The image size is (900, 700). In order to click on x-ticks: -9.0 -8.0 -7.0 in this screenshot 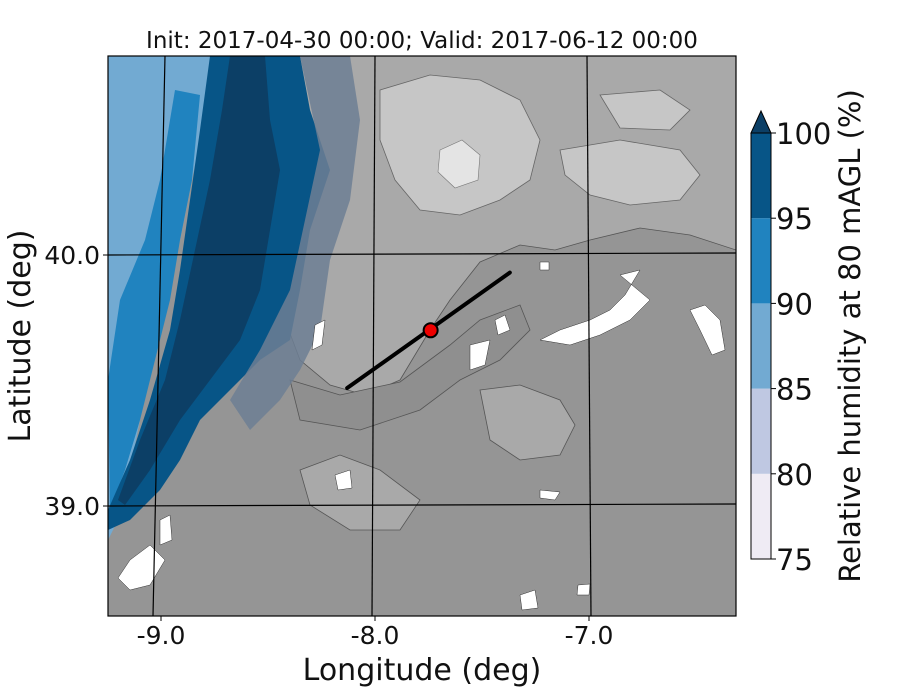, I will do `click(375, 633)`.